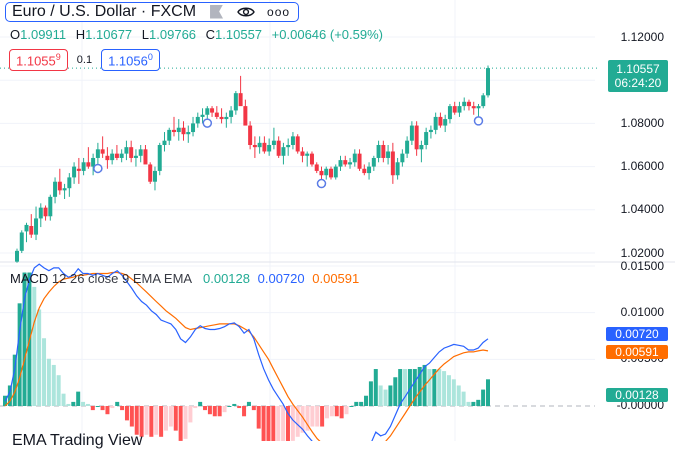 The image size is (675, 450). I want to click on quote-panel: 1.10559 0.1 1.10560, so click(84, 60).